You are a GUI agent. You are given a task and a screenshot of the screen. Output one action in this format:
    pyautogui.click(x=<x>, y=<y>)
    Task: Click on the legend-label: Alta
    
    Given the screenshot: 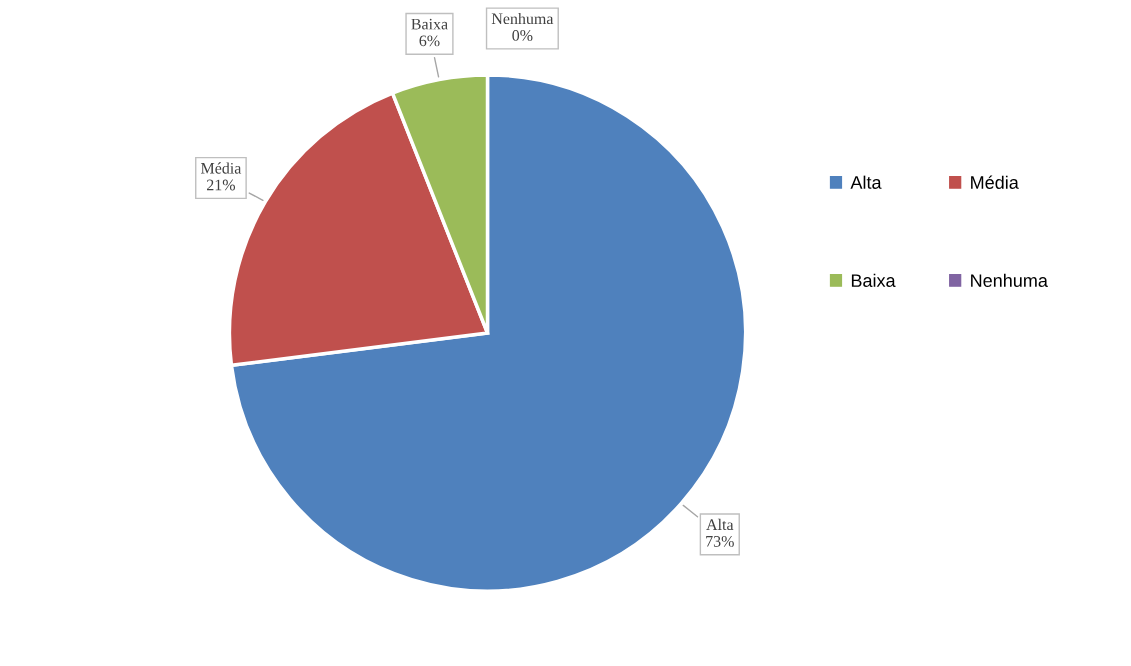 What is the action you would take?
    pyautogui.click(x=866, y=182)
    